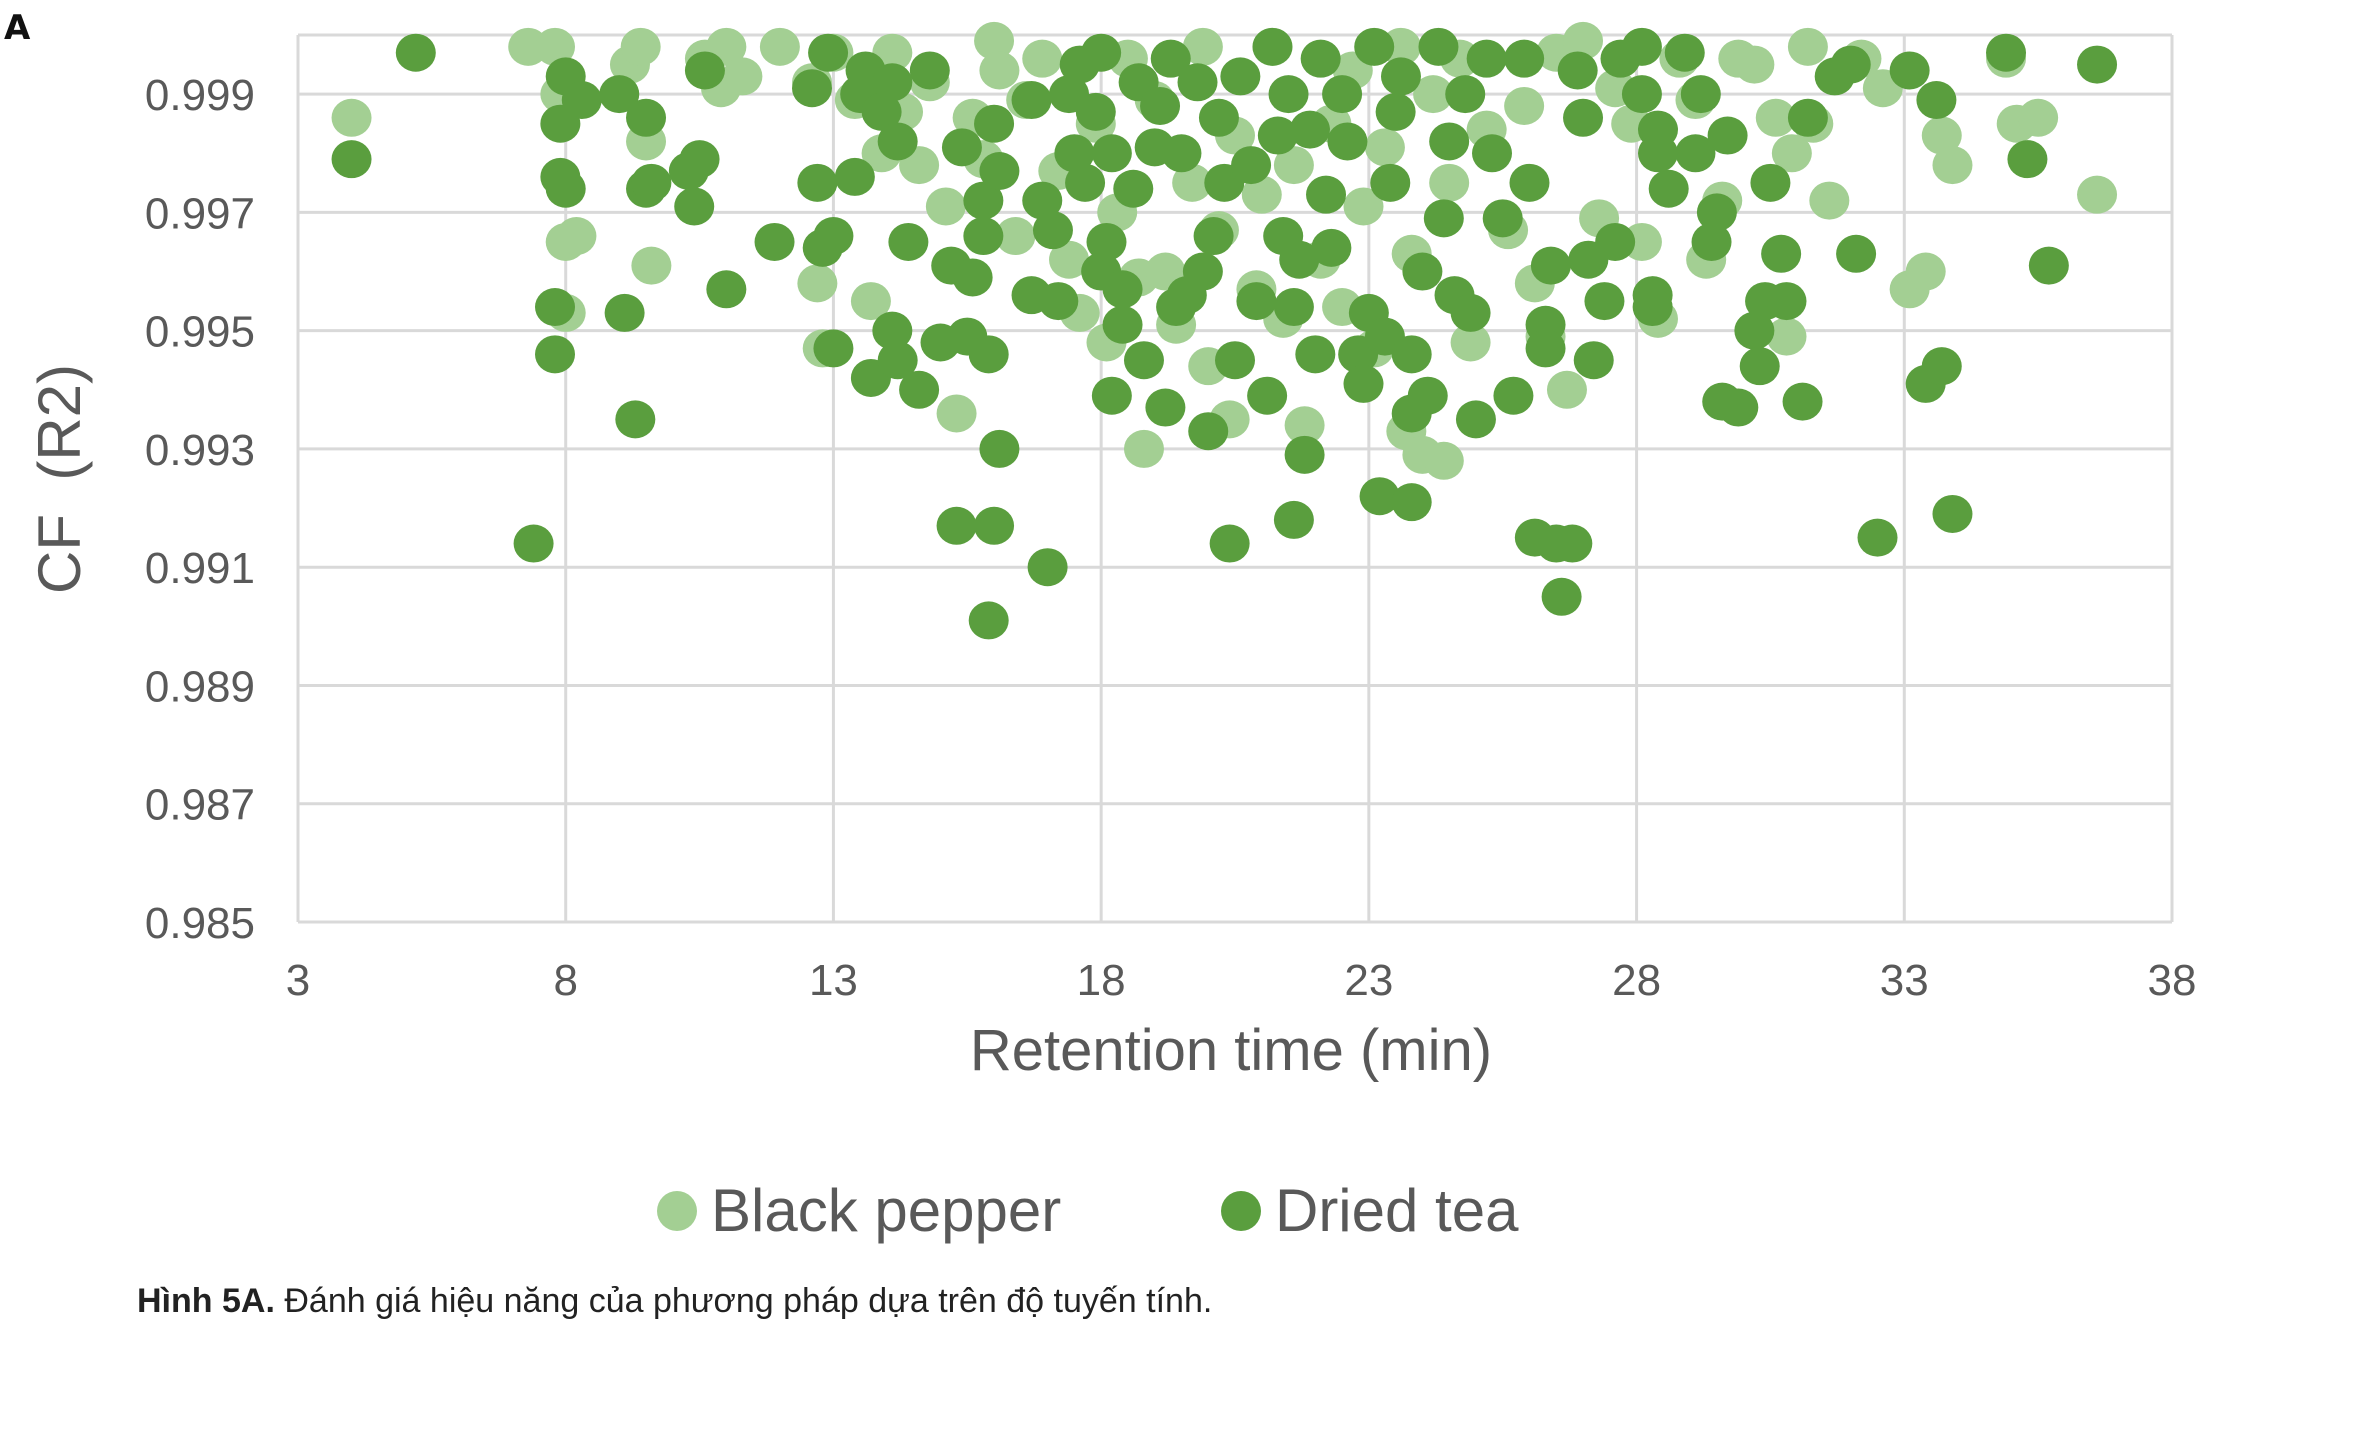 Image resolution: width=2365 pixels, height=1439 pixels. What do you see at coordinates (298, 980) in the screenshot?
I see `x-tick-label: 3` at bounding box center [298, 980].